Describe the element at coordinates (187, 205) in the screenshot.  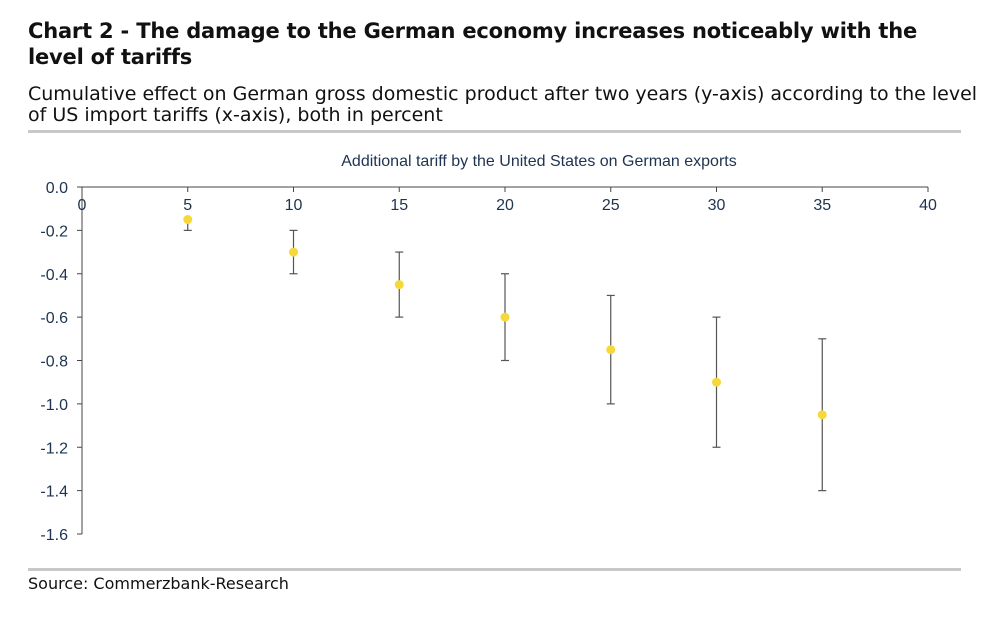
I see `x-tick-label: 5` at that location.